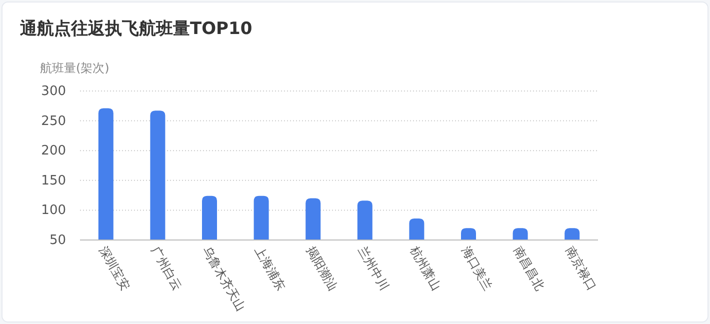 The image size is (710, 324). Describe the element at coordinates (114, 268) in the screenshot. I see `x-tick-label: 深圳宝安` at that location.